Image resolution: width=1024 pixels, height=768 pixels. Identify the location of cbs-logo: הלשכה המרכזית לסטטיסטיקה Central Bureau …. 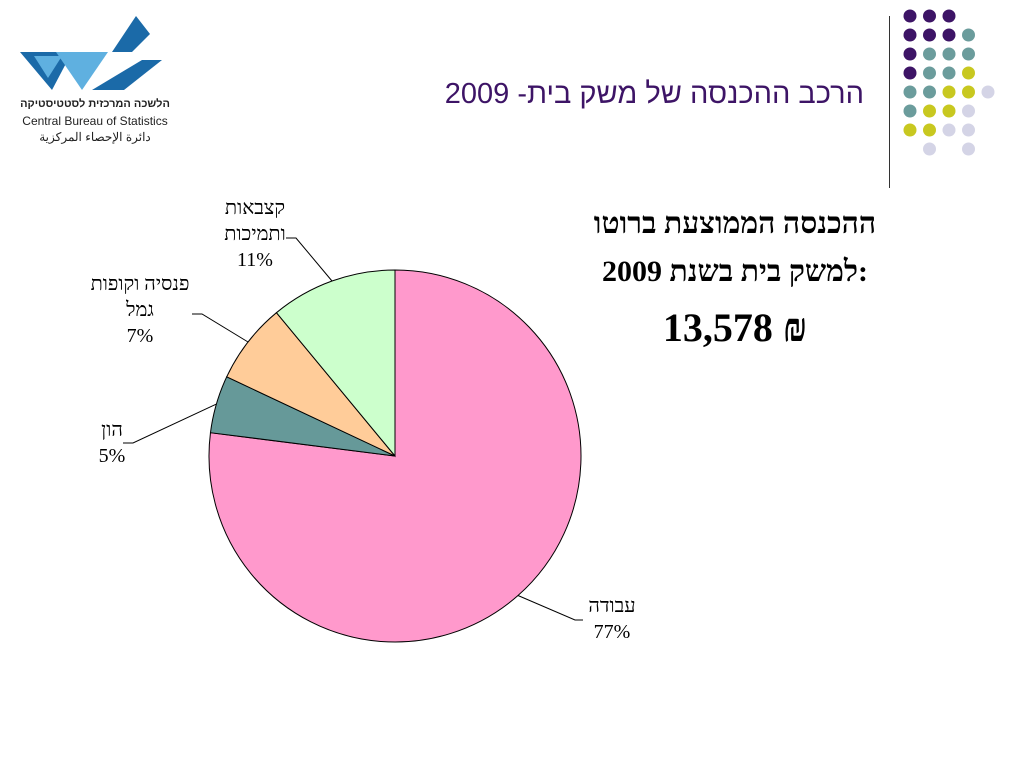
(92, 83).